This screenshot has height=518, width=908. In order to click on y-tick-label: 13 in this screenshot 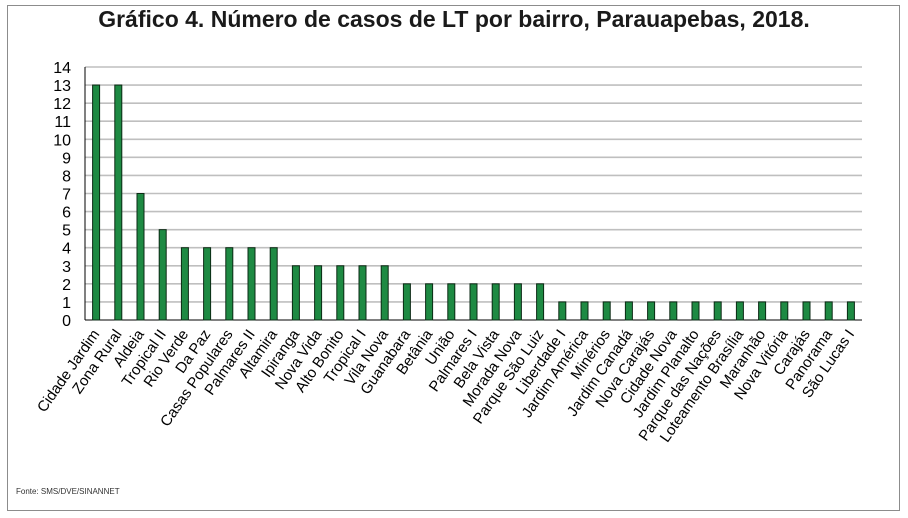, I will do `click(62, 86)`.